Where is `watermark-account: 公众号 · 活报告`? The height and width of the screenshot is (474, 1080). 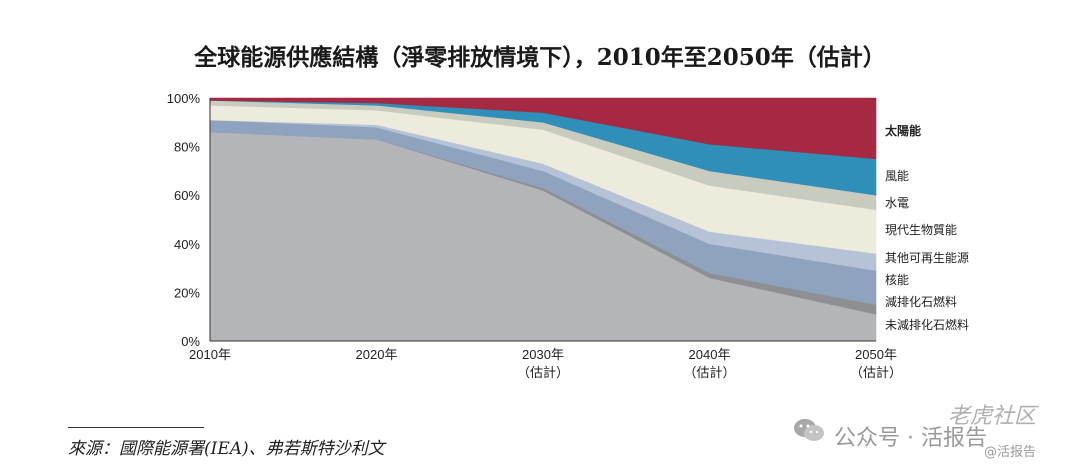
watermark-account: 公众号 · 活报告 is located at coordinates (910, 438).